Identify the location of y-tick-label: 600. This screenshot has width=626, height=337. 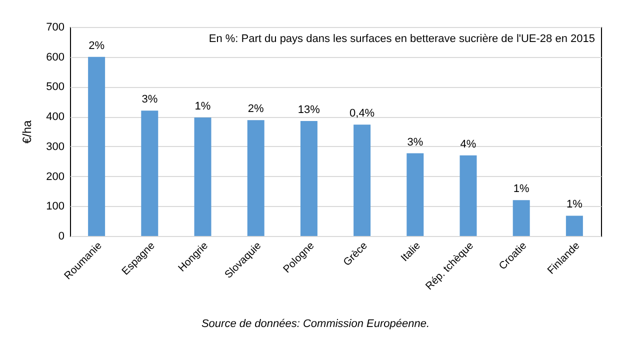
(55, 57).